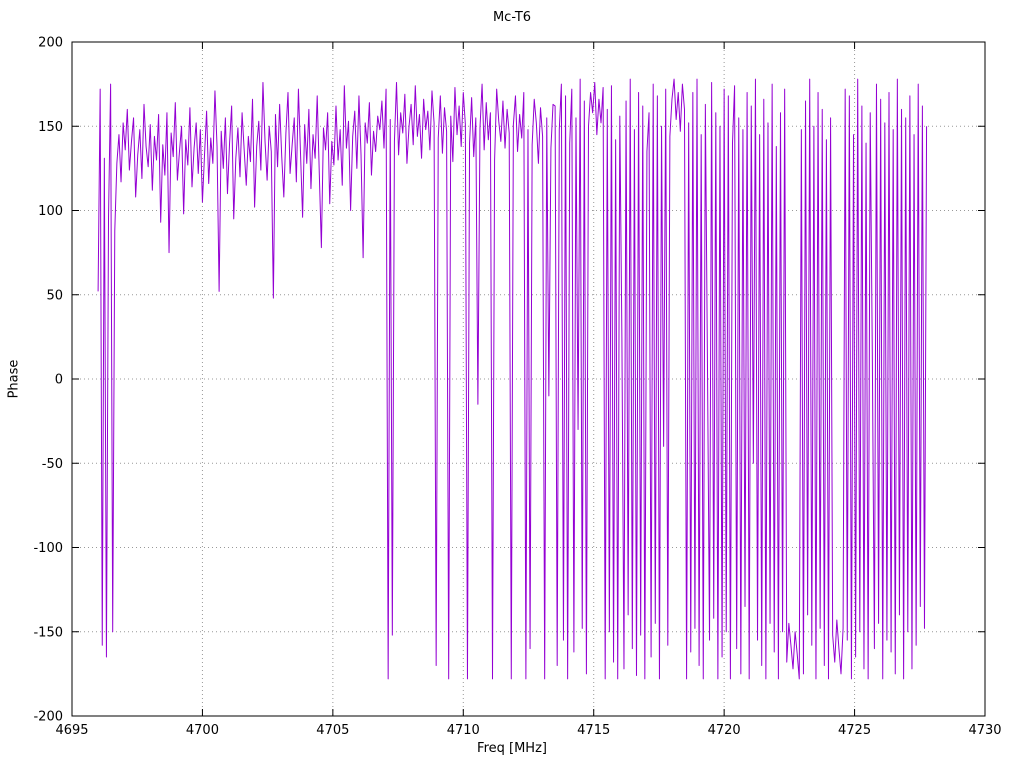  I want to click on y-tick-label: 200, so click(50, 43).